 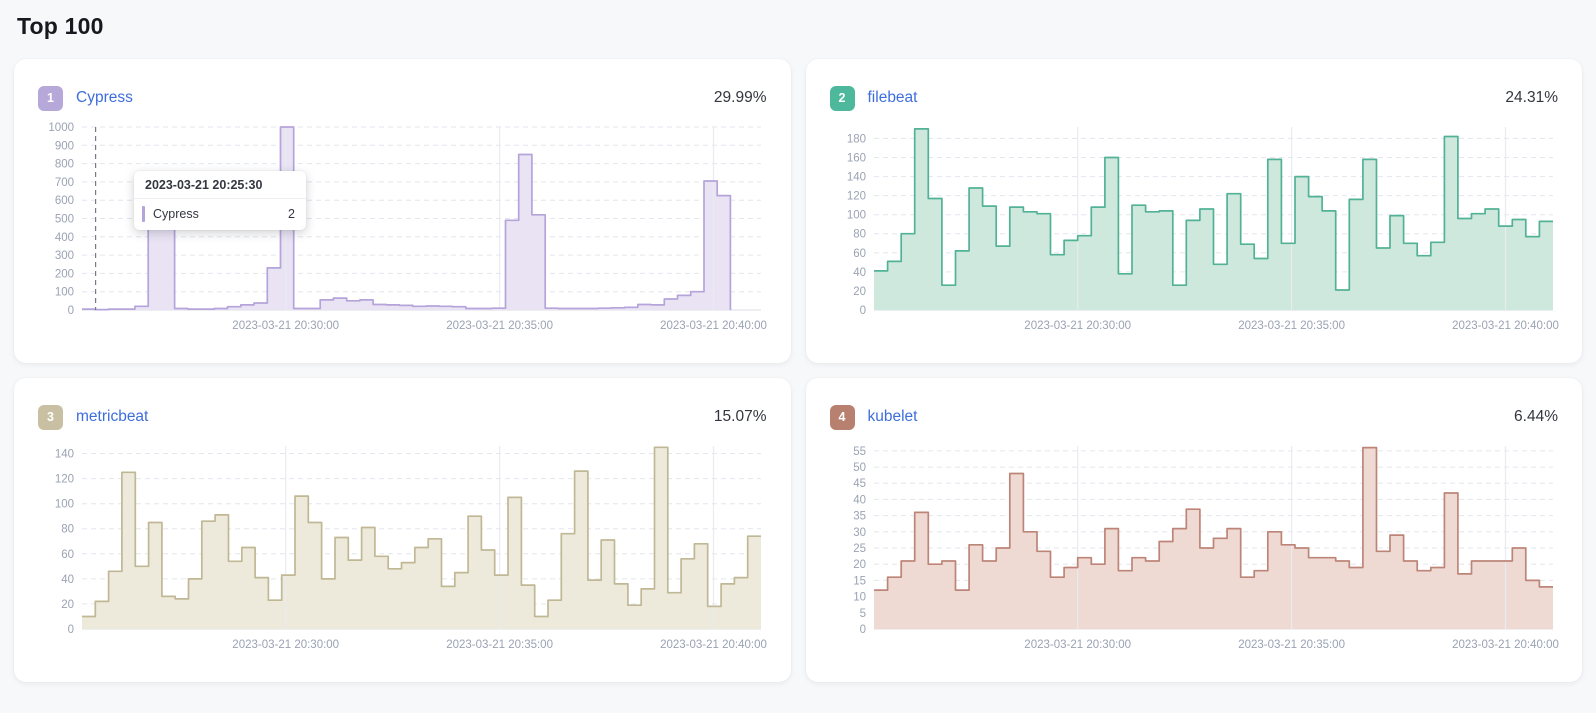 What do you see at coordinates (64, 183) in the screenshot?
I see `svg-text: 700` at bounding box center [64, 183].